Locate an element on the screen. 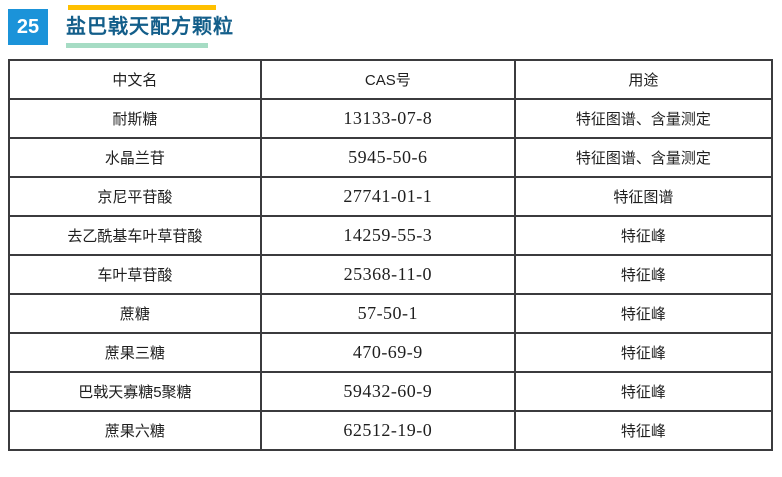  cell-usage: 特征图谱 is located at coordinates (643, 196).